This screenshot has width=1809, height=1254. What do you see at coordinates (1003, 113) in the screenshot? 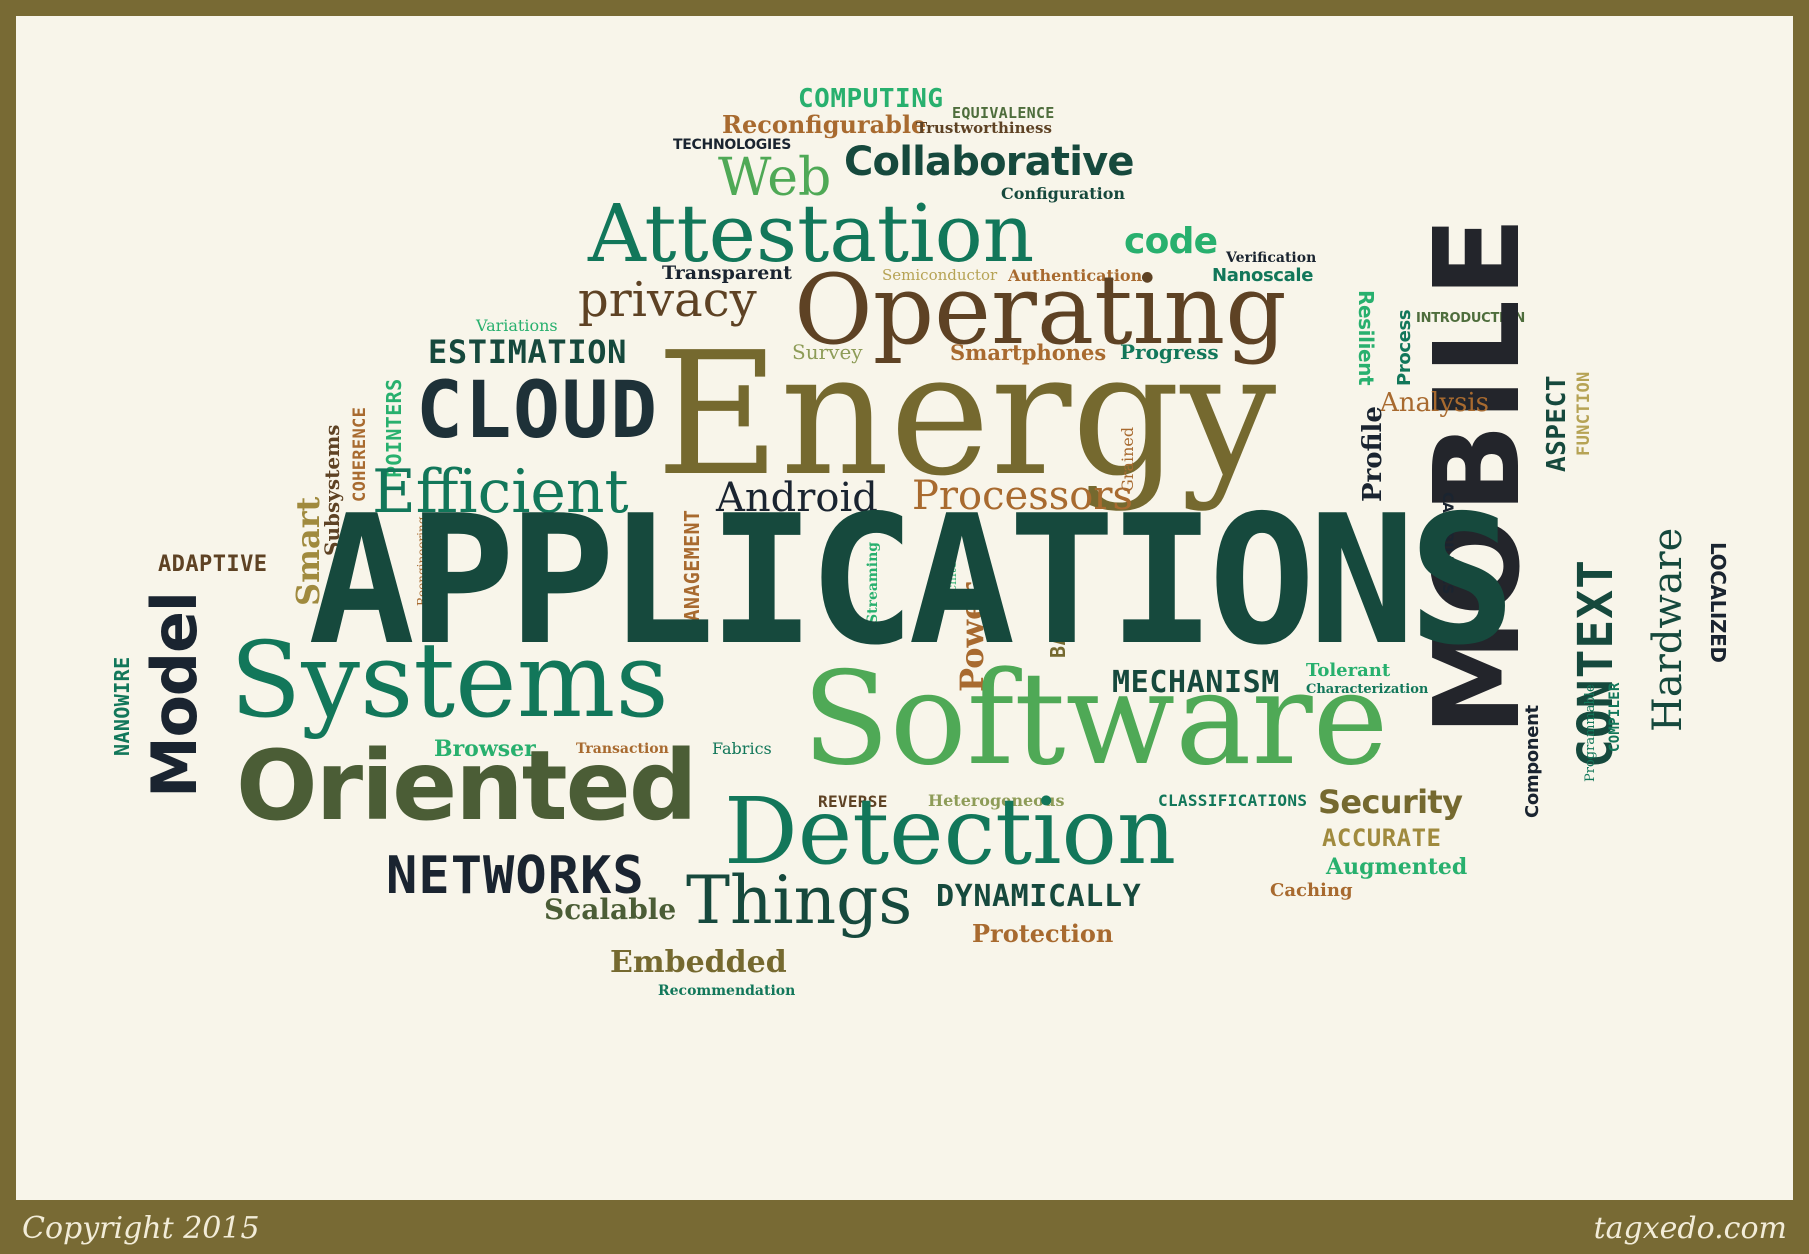
I see `word-equivalence: EQUIVALENCE` at bounding box center [1003, 113].